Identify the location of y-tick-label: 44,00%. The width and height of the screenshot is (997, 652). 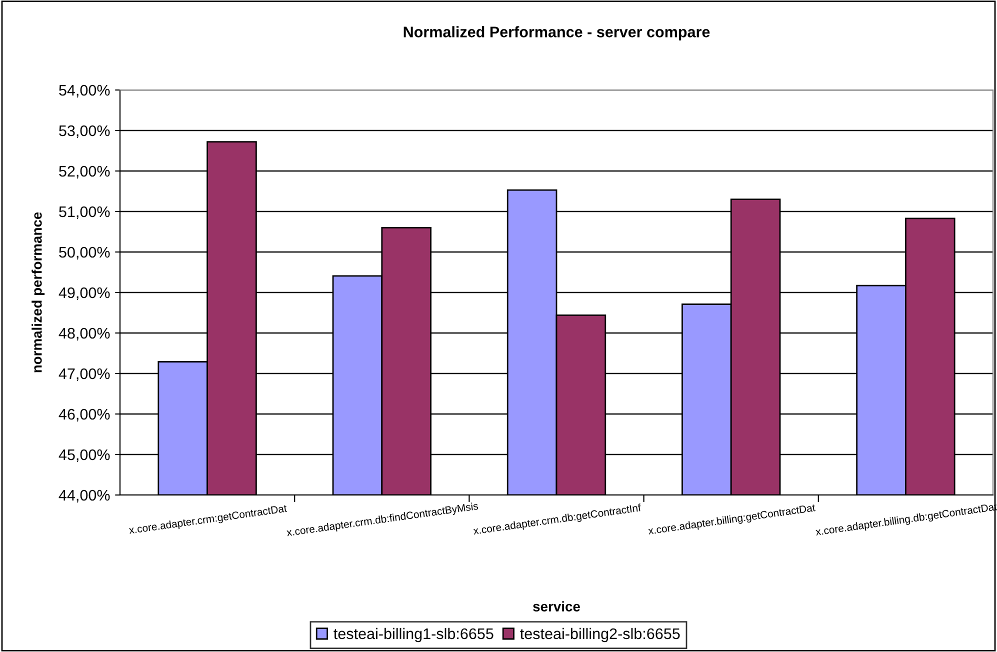
(84, 496).